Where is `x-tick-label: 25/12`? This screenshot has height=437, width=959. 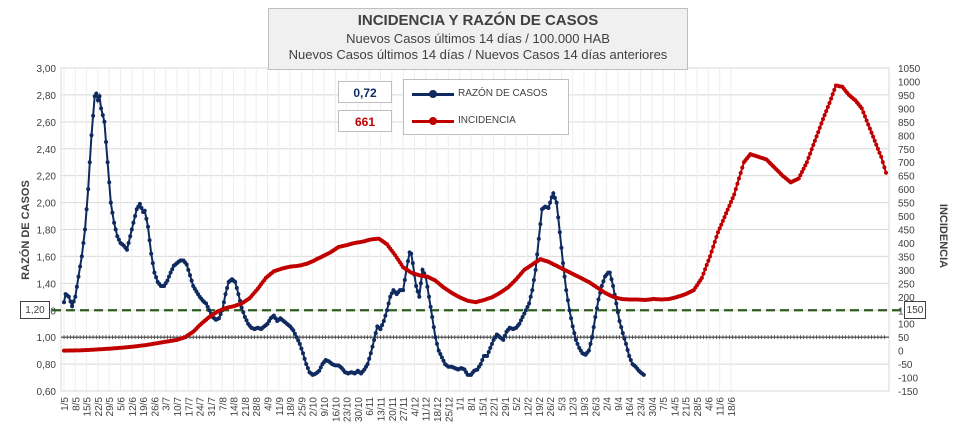
x-tick-label: 25/12 is located at coordinates (449, 409).